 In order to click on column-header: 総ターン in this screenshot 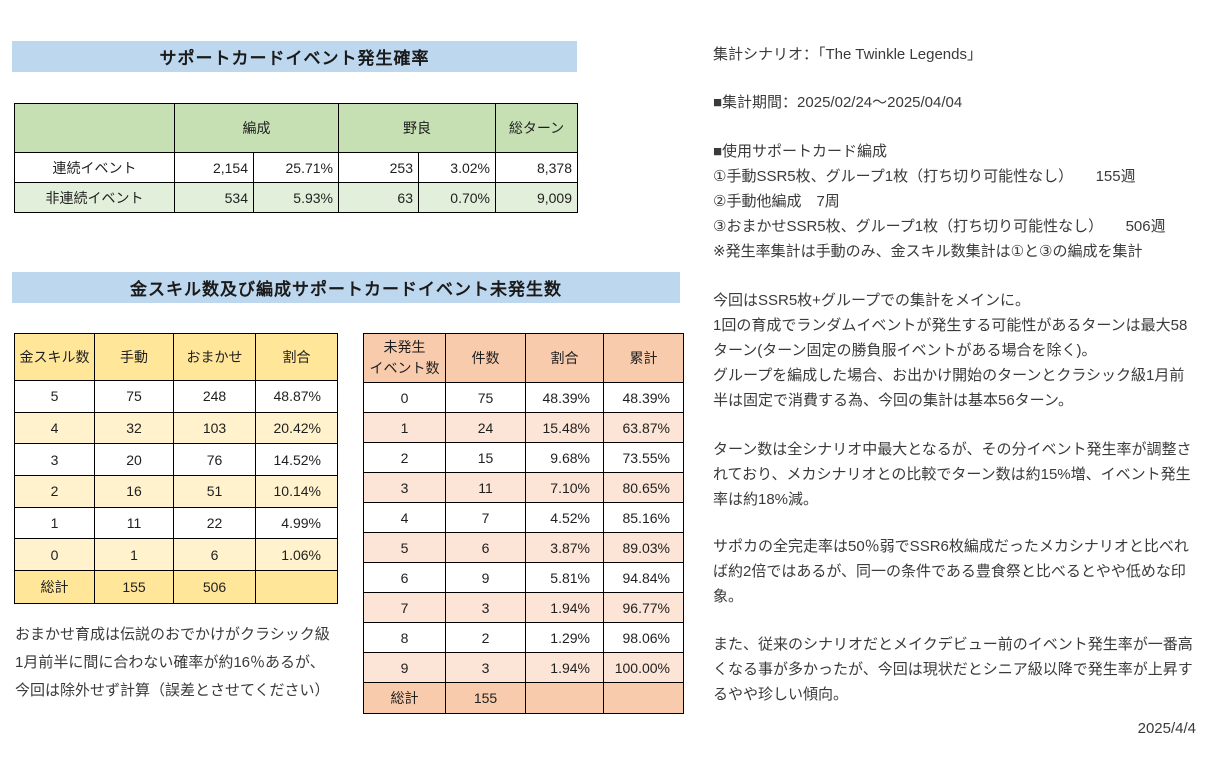, I will do `click(536, 128)`.